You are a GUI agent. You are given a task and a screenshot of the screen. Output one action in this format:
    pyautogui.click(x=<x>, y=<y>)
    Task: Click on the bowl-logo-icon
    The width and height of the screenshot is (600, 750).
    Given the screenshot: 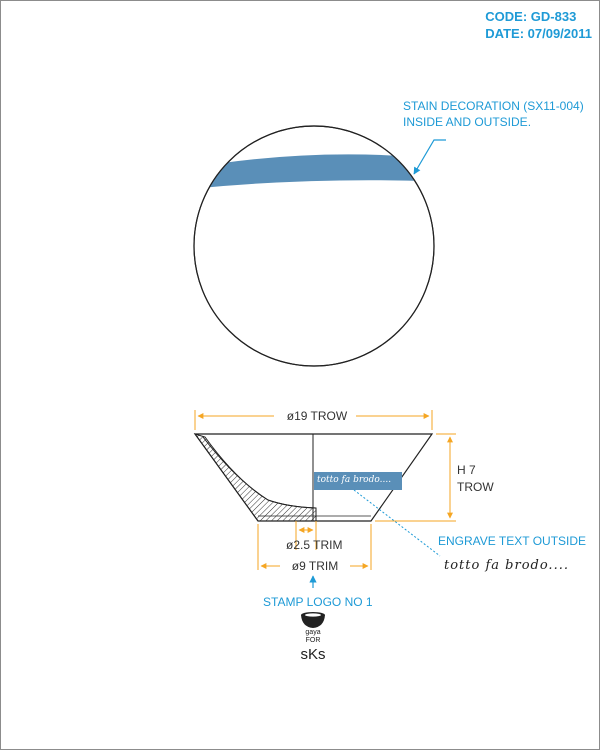 What is the action you would take?
    pyautogui.click(x=313, y=620)
    